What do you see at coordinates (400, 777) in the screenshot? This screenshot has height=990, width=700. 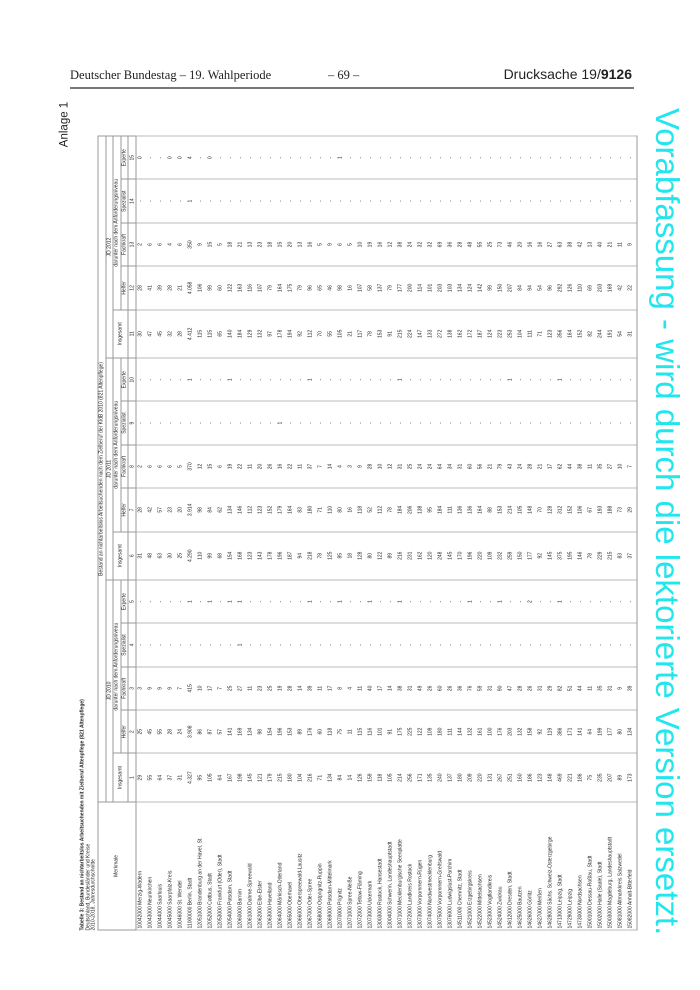 I see `table-cell: 214` at bounding box center [400, 777].